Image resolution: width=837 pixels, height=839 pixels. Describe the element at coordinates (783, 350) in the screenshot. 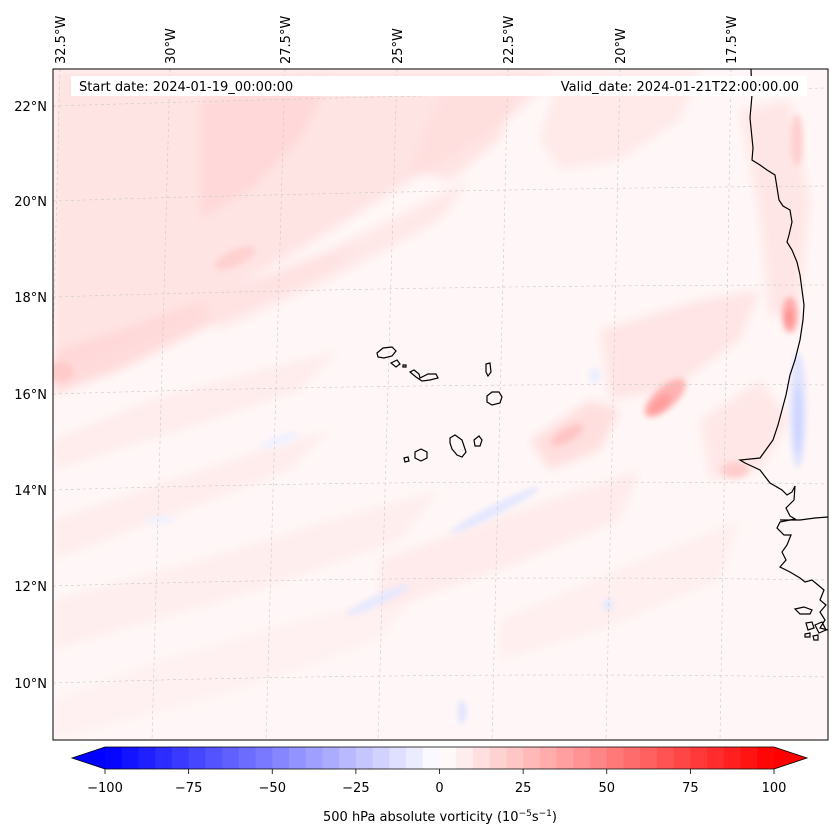

I see `african-coastline` at that location.